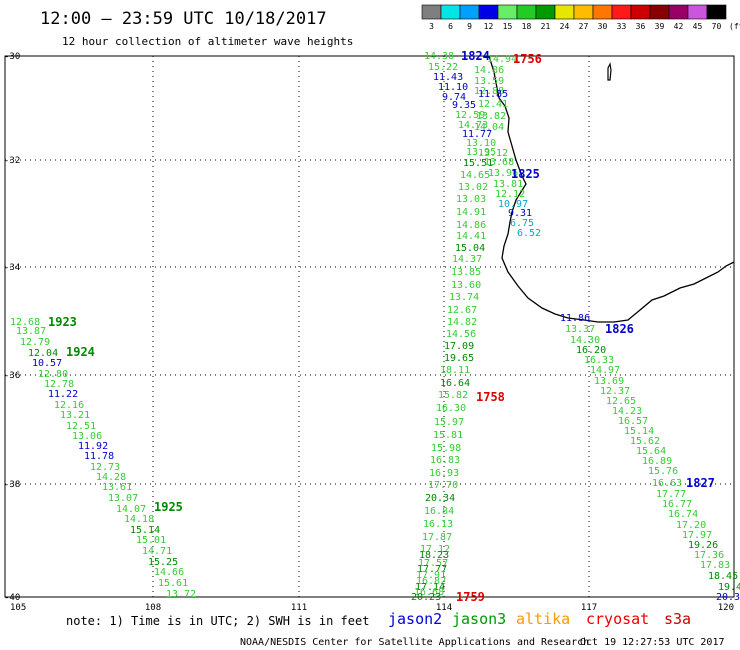 The image size is (740, 650). Describe the element at coordinates (80, 352) in the screenshot. I see `pass-time-label: 1924` at that location.